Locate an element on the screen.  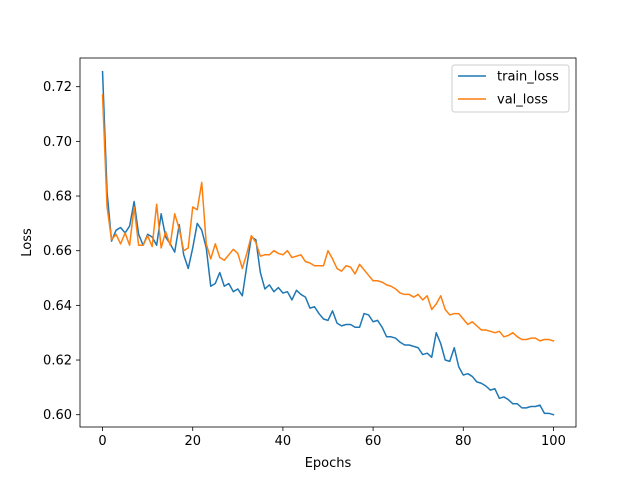
x-tick-label: 40 is located at coordinates (283, 441).